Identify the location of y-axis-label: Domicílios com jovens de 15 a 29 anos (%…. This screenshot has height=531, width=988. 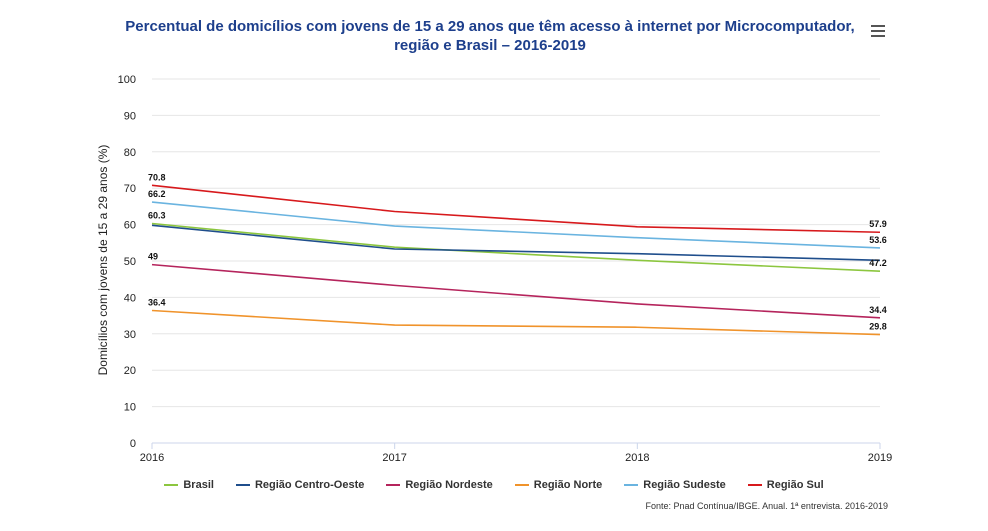
(103, 260).